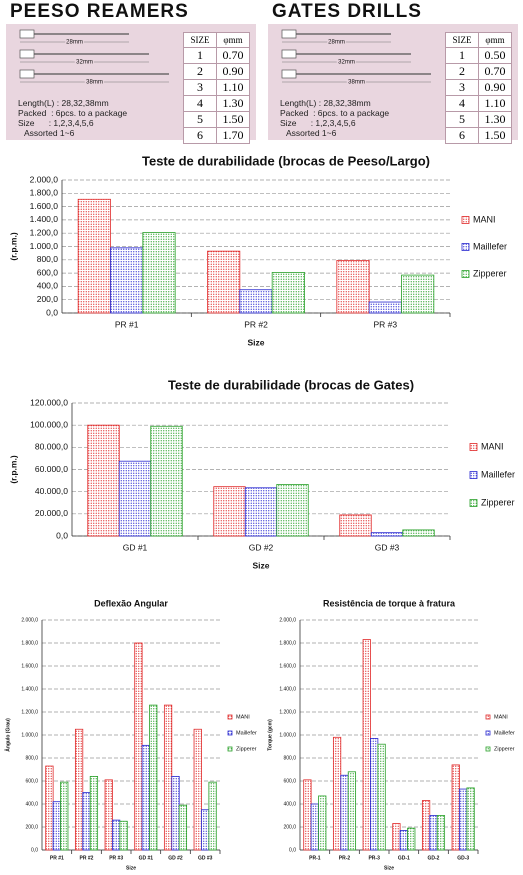 The image size is (523, 875). Describe the element at coordinates (246, 733) in the screenshot. I see `legend-label: Maillefer` at that location.